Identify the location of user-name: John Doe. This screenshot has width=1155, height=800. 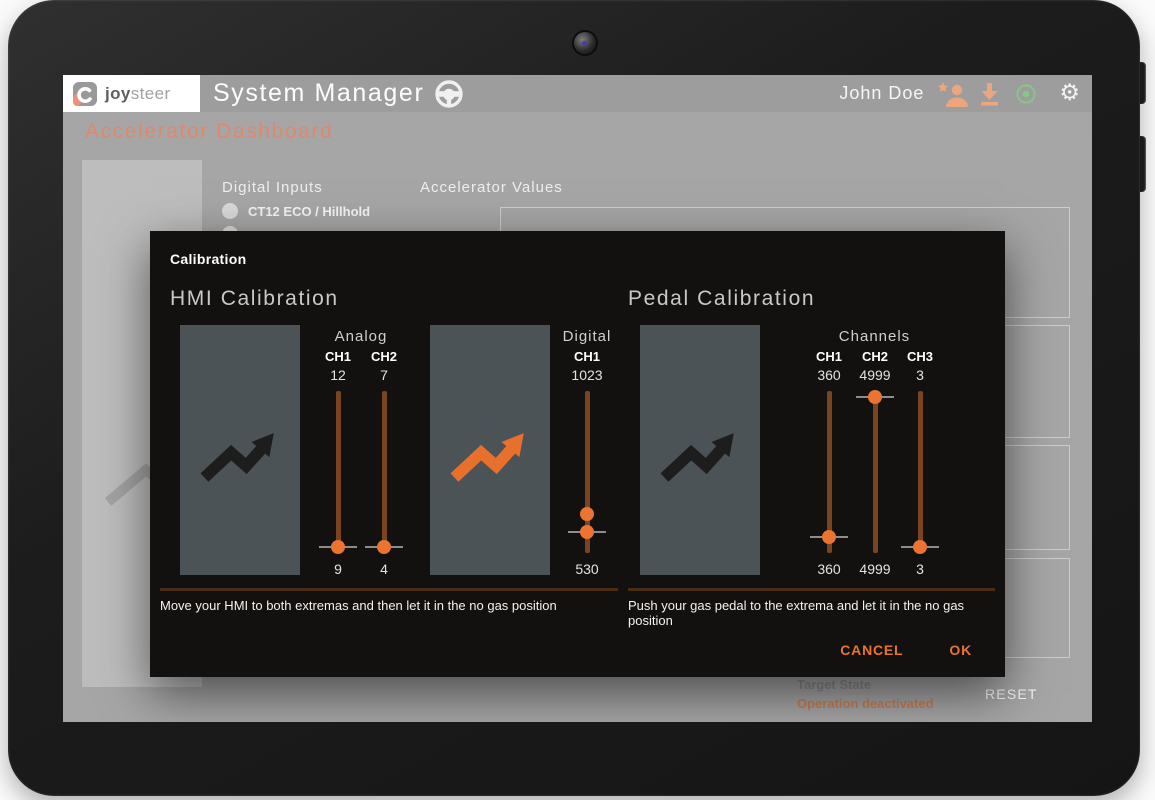
(882, 93).